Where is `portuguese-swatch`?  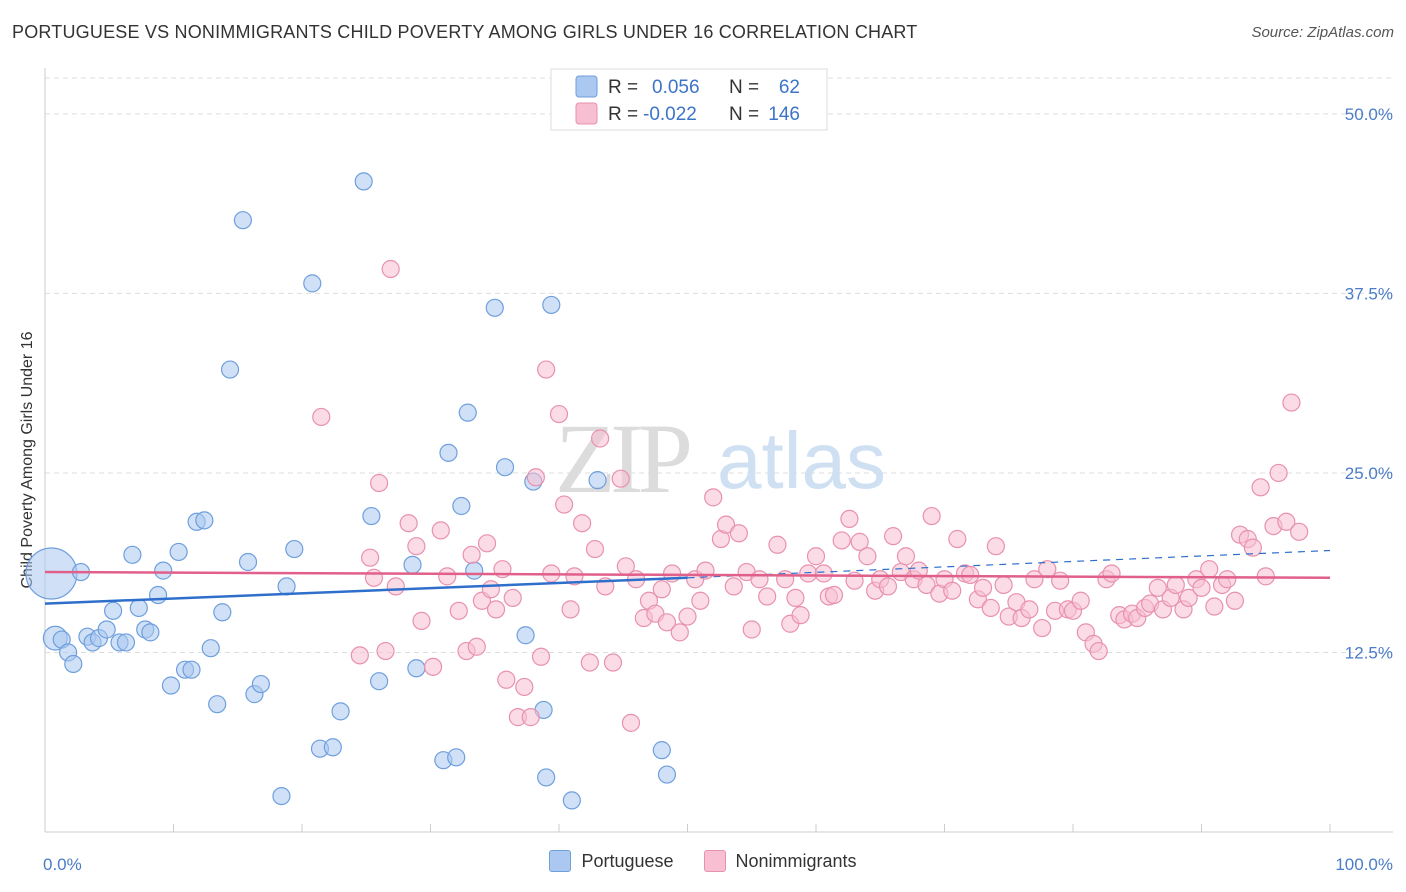
portuguese-swatch is located at coordinates (560, 861).